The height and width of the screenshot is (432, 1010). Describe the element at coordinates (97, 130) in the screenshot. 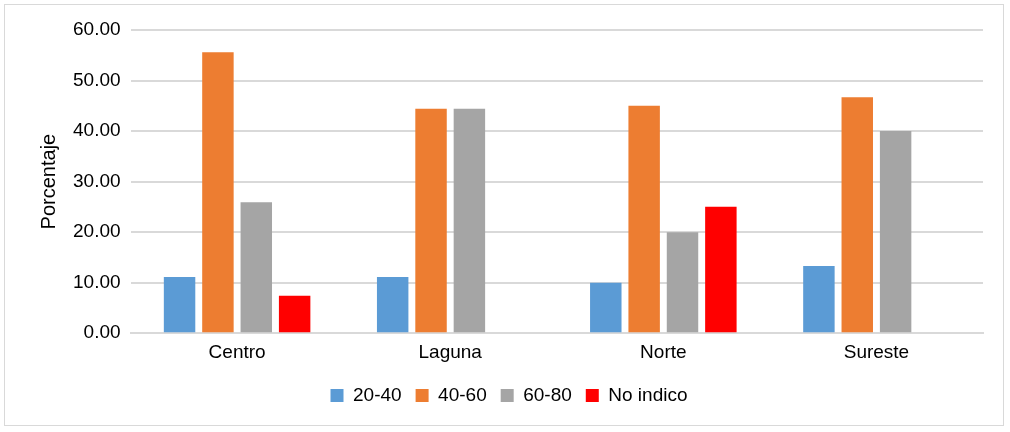

I see `y-tick-label: 40.00` at that location.